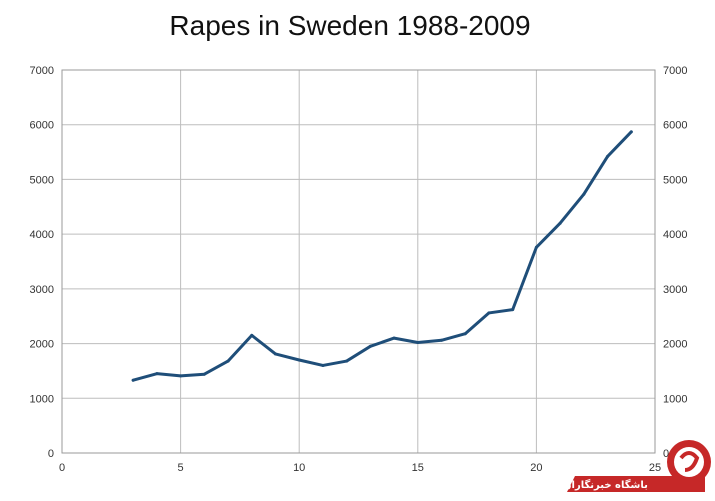 The width and height of the screenshot is (715, 501). What do you see at coordinates (42, 71) in the screenshot?
I see `y-tick-label-left: 7000` at bounding box center [42, 71].